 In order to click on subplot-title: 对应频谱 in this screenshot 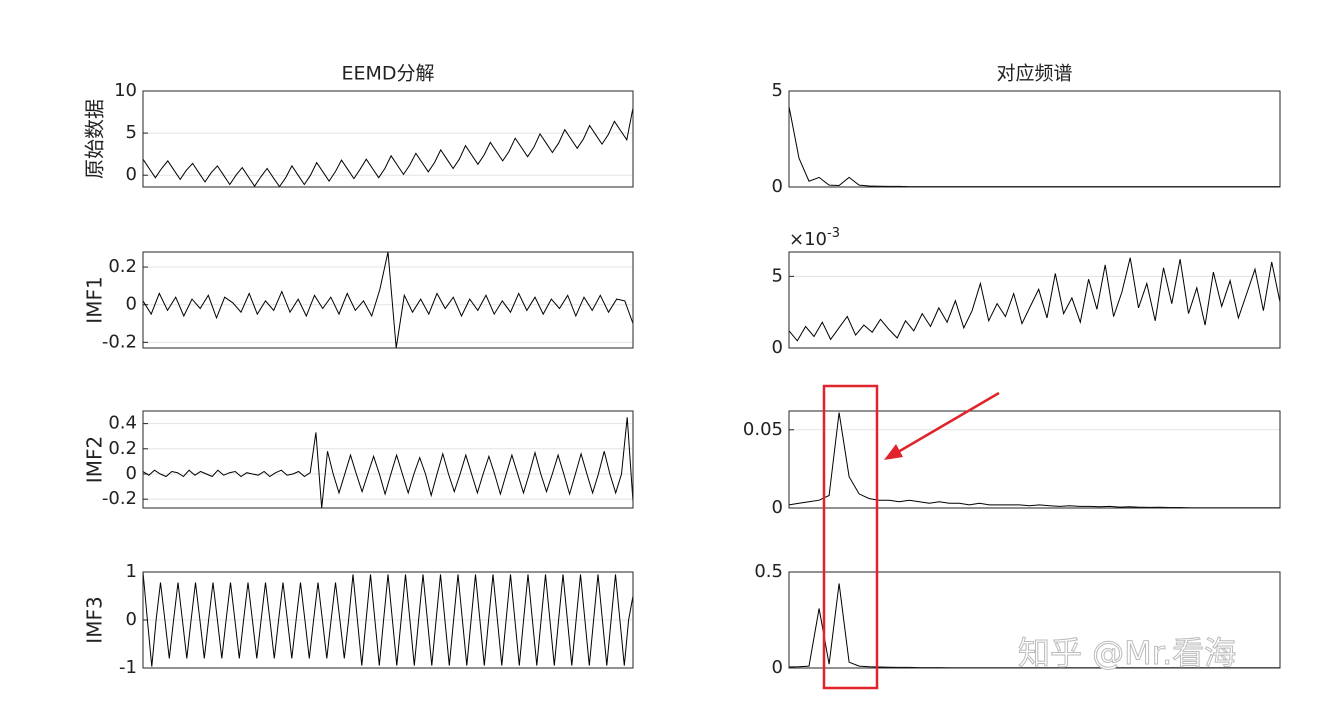, I will do `click(1034, 74)`.